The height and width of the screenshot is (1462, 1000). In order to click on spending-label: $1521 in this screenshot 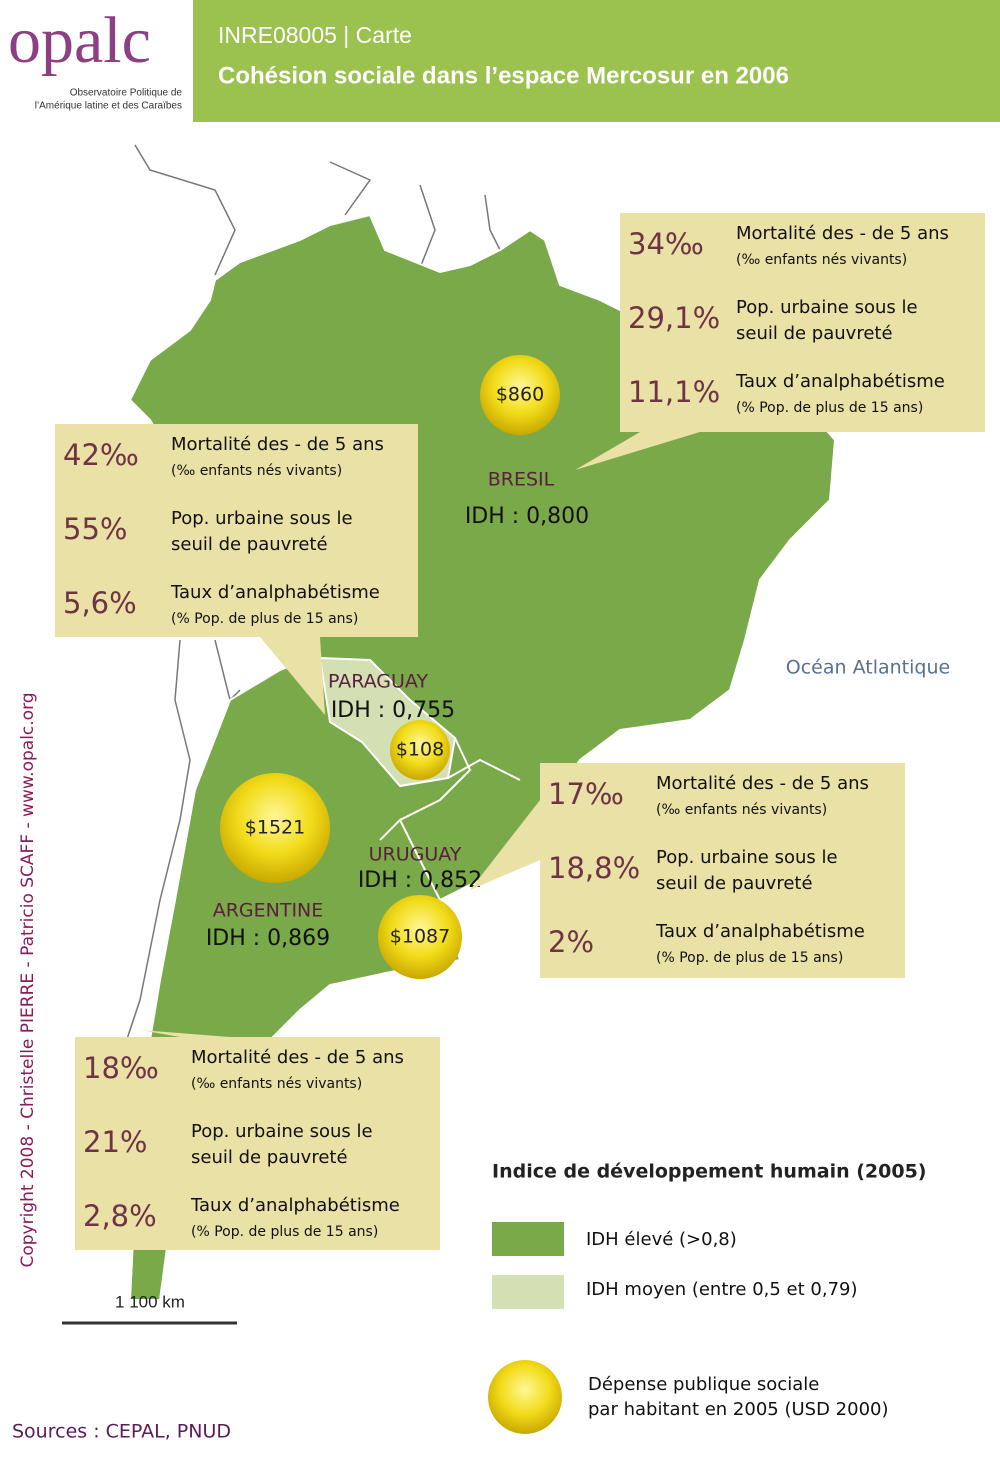, I will do `click(275, 828)`.